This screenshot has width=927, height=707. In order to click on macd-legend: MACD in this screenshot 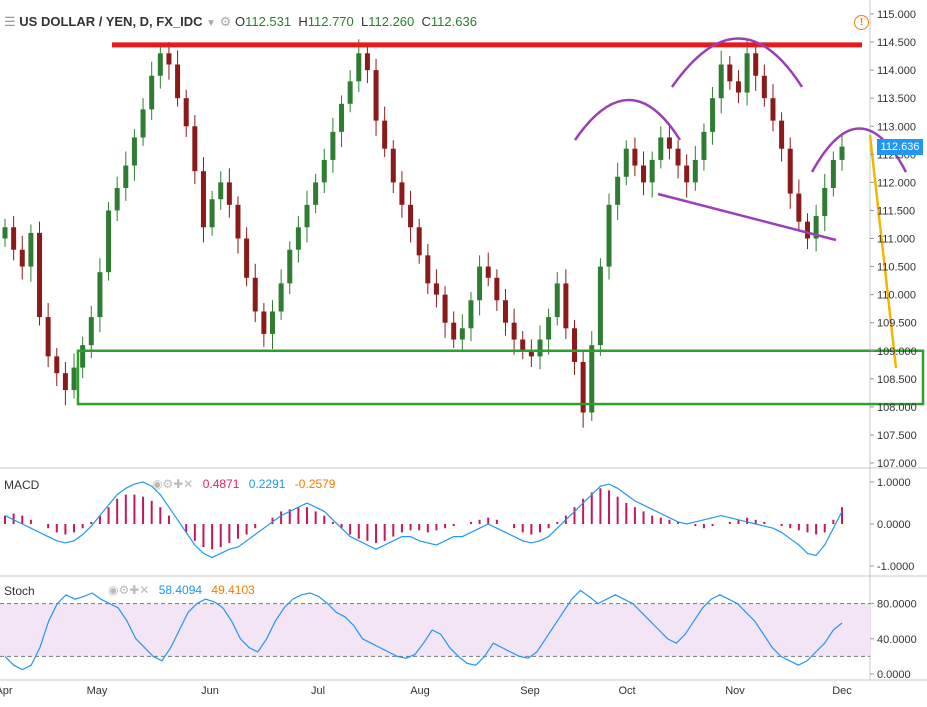, I will do `click(21, 485)`.